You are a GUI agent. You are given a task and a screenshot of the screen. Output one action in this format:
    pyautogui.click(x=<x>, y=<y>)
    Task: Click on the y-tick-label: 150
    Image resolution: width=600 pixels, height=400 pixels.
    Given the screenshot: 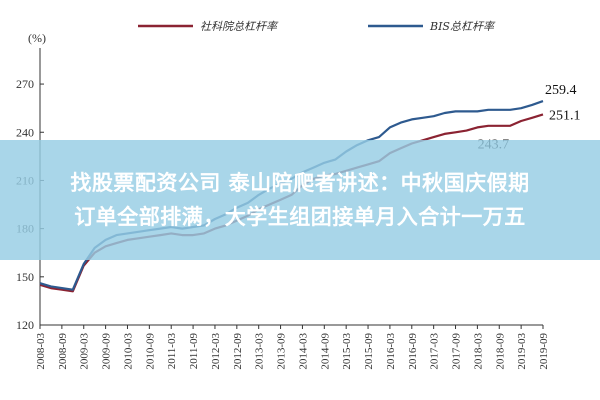 What is the action you would take?
    pyautogui.click(x=25, y=277)
    